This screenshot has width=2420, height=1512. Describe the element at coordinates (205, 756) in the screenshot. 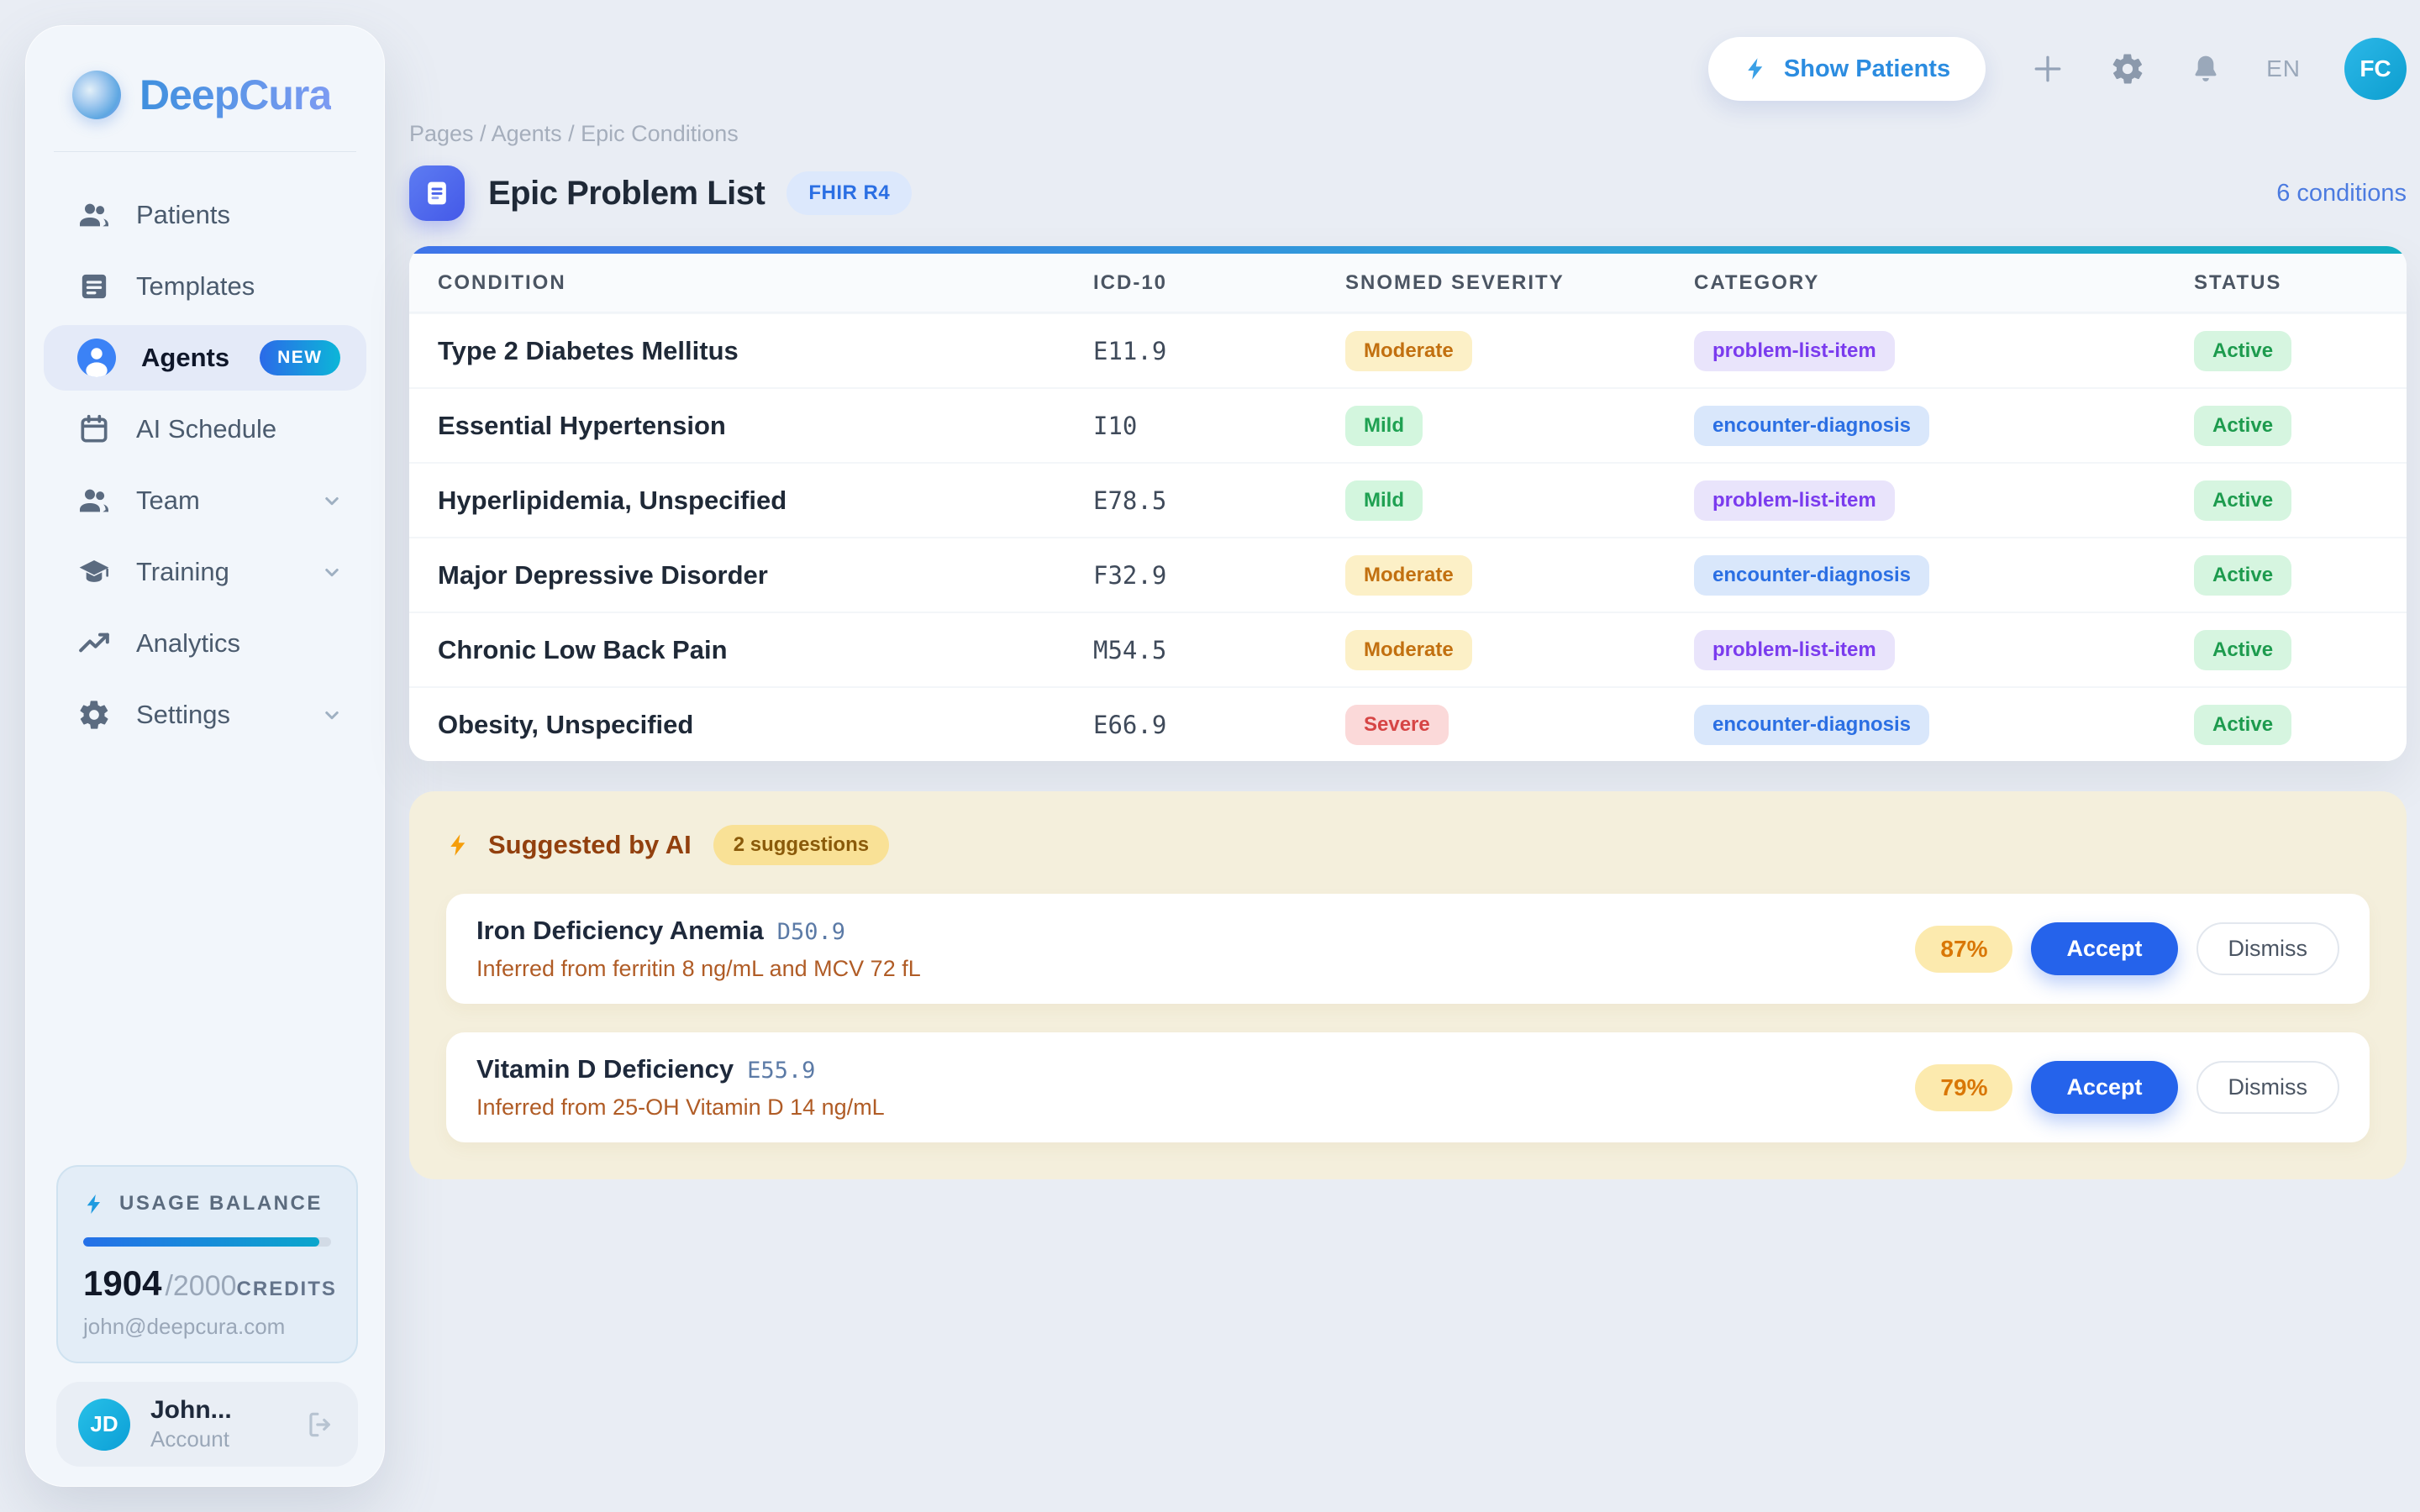

I see `sidebar: DeepCura Patients Templates Agents NEW` at that location.